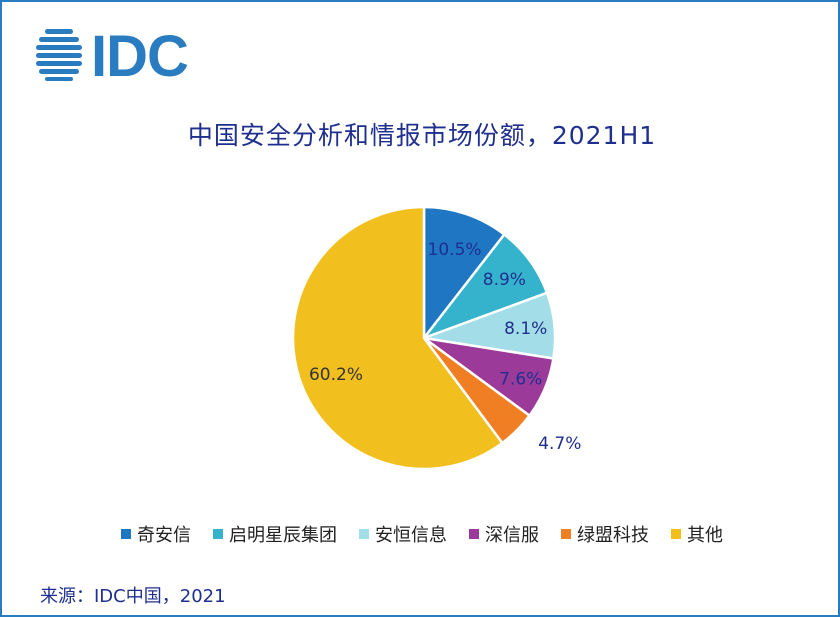 The height and width of the screenshot is (617, 840). Describe the element at coordinates (411, 535) in the screenshot. I see `legend-label: 安恒信息` at that location.